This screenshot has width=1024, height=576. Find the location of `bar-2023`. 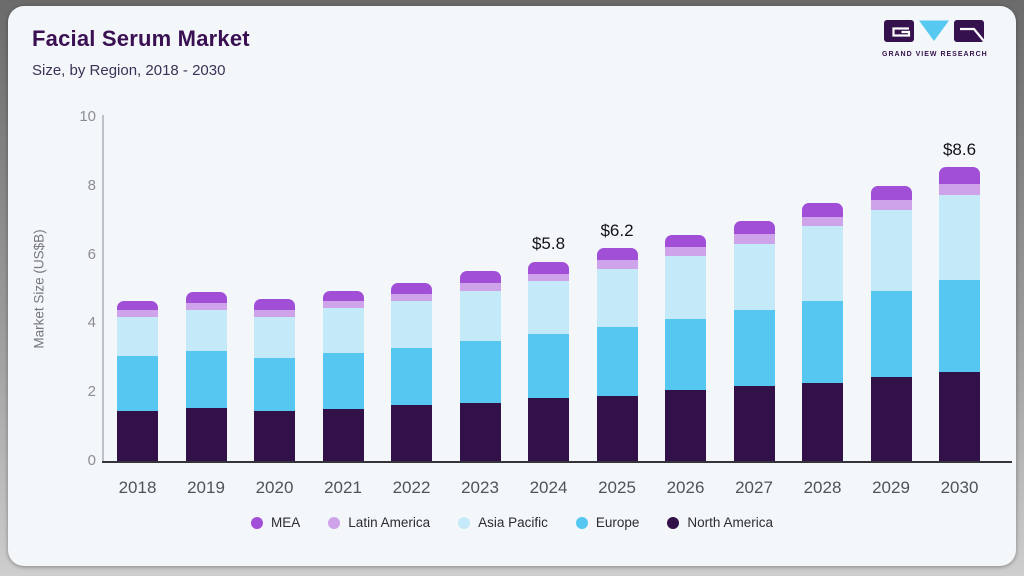

bar-2023 is located at coordinates (480, 366).